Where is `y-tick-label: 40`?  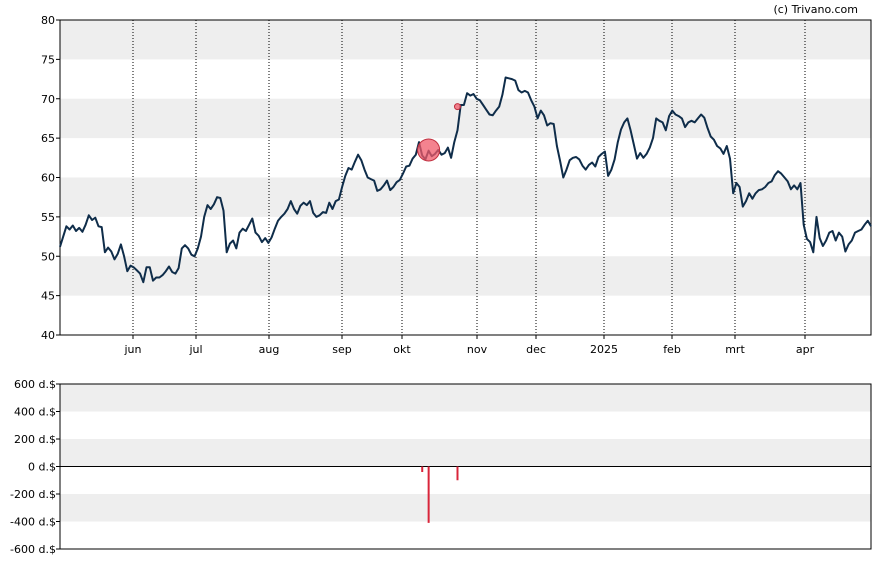
y-tick-label: 40 is located at coordinates (48, 335).